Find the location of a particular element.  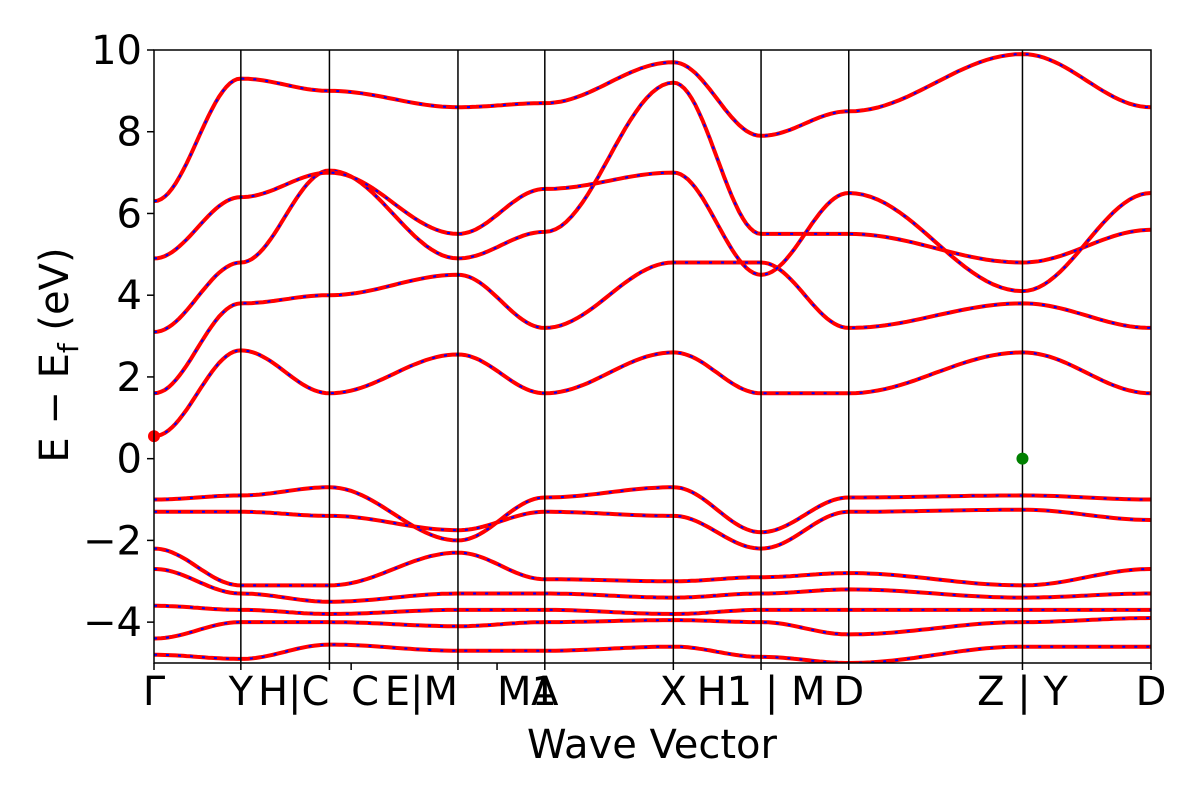

y-tick-label: 2 is located at coordinates (129, 378).